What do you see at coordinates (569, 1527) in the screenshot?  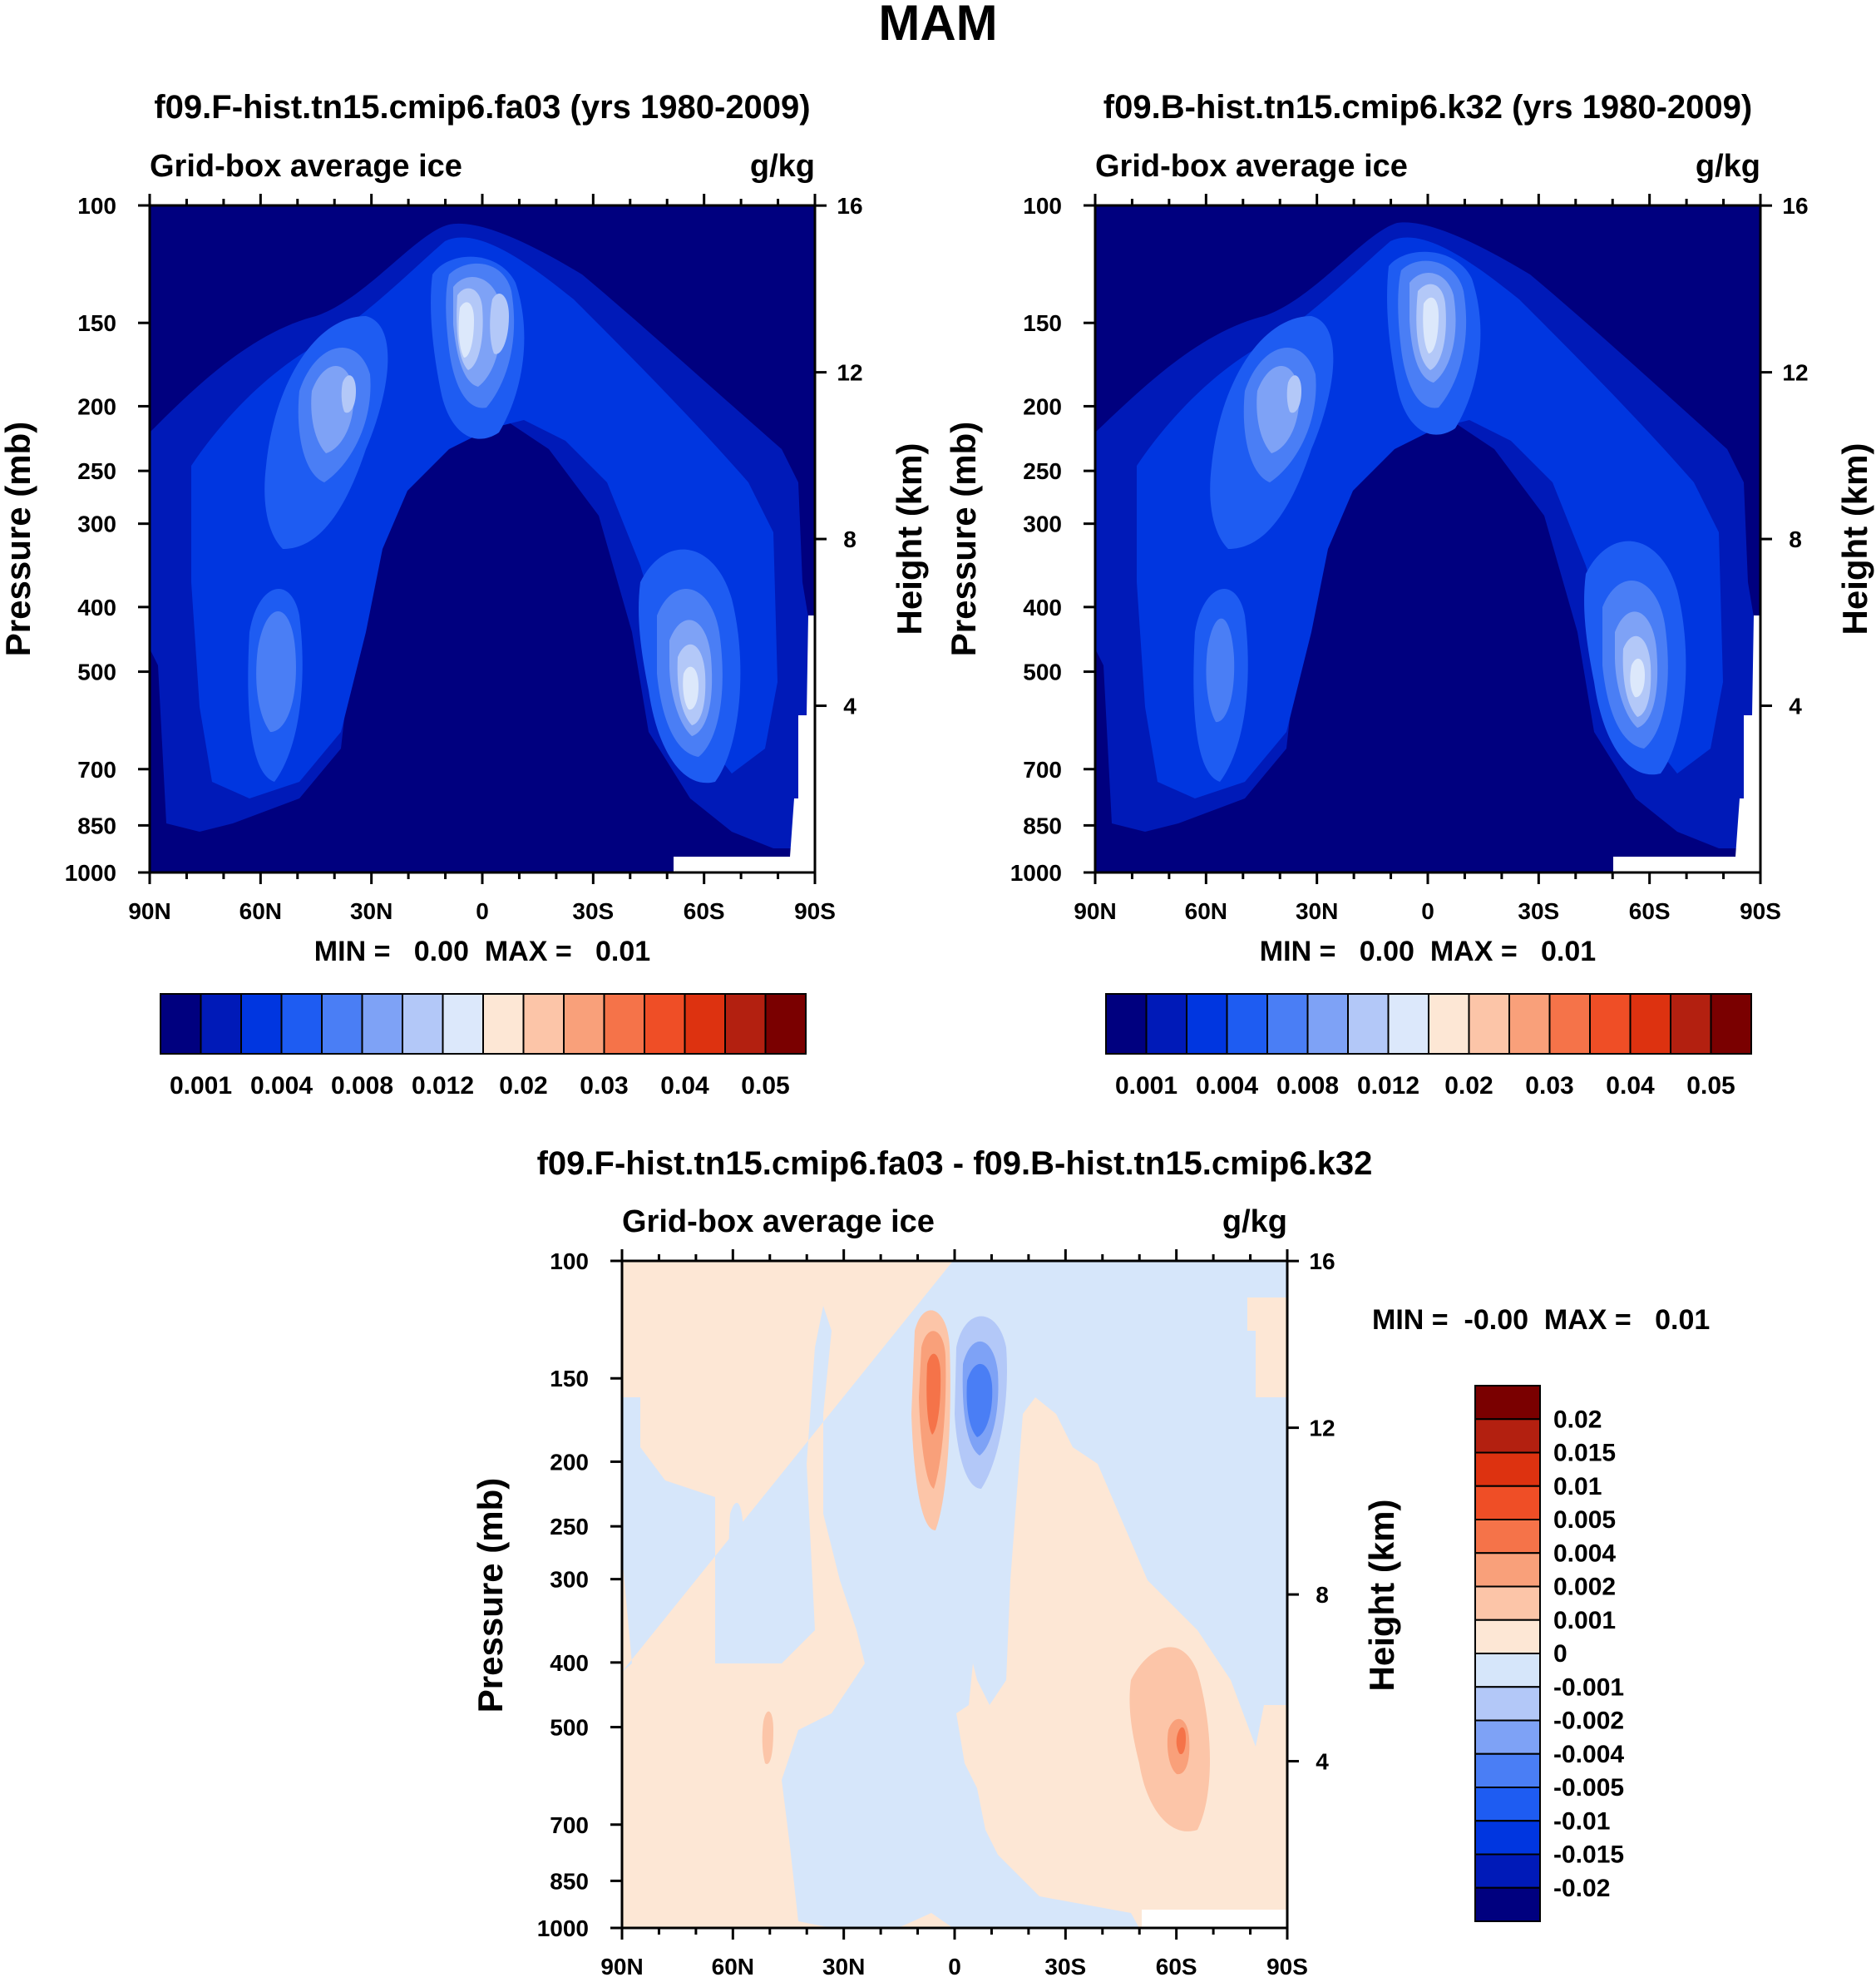 I see `y-tick-label: 250` at bounding box center [569, 1527].